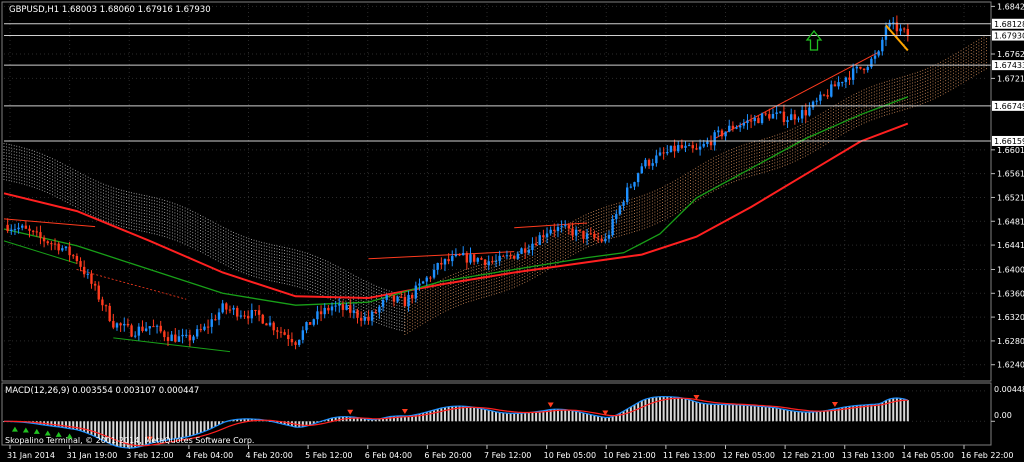 This screenshot has height=462, width=1024. What do you see at coordinates (1010, 245) in the screenshot?
I see `price-tick-label: 1.64410` at bounding box center [1010, 245].